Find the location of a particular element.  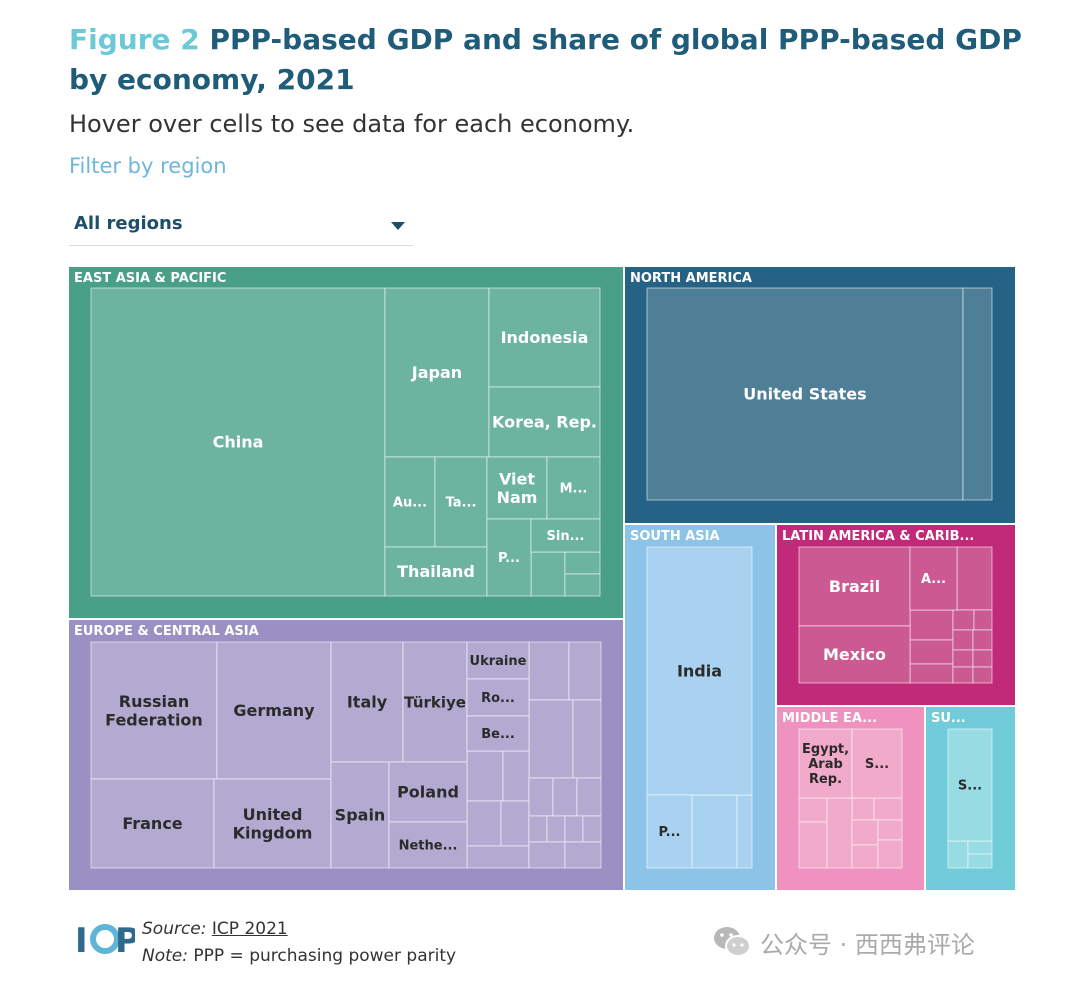

economy-label-india: India is located at coordinates (699, 671).